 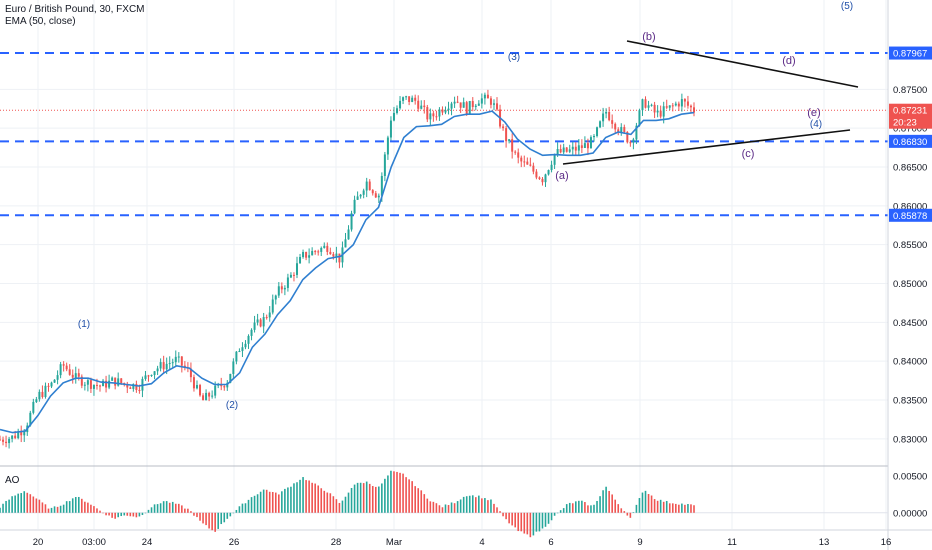 What do you see at coordinates (910, 111) in the screenshot?
I see `price-axis-box-label: 0.87231` at bounding box center [910, 111].